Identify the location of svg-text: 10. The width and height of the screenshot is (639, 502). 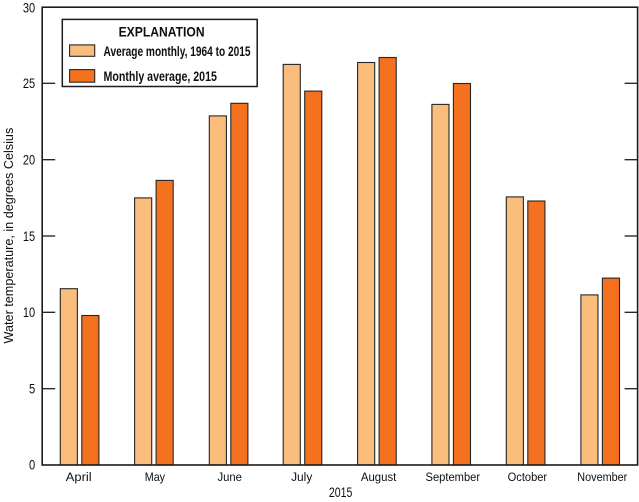
(29, 312).